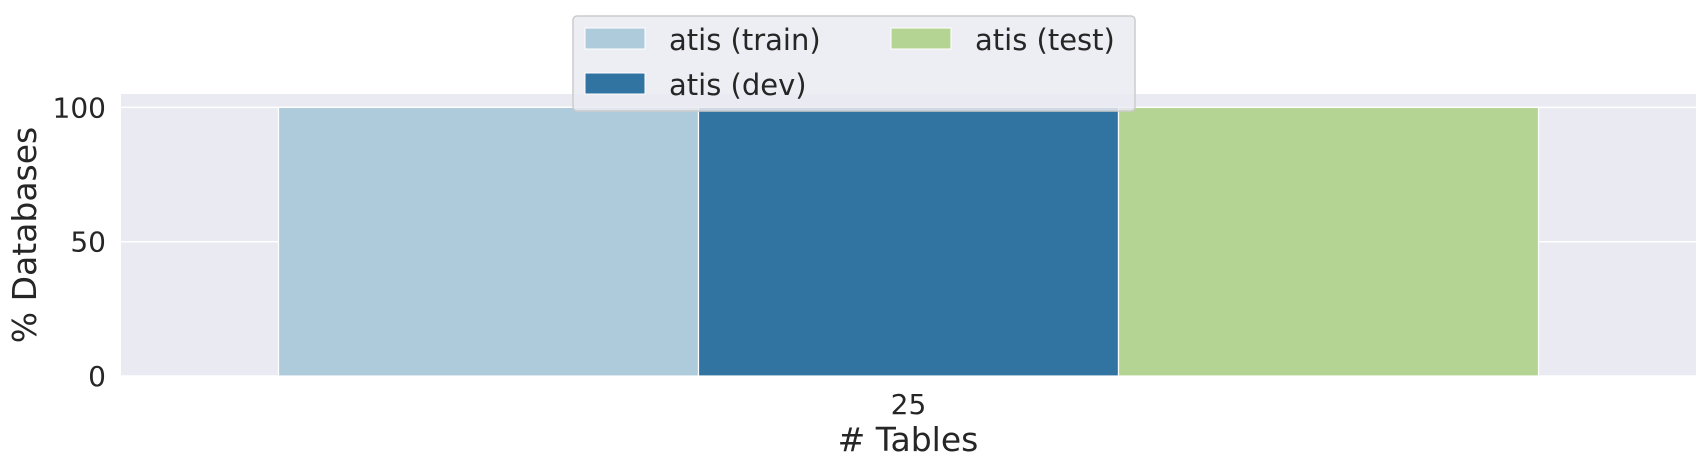  What do you see at coordinates (24, 235) in the screenshot?
I see `y-axis-label: % Databases` at bounding box center [24, 235].